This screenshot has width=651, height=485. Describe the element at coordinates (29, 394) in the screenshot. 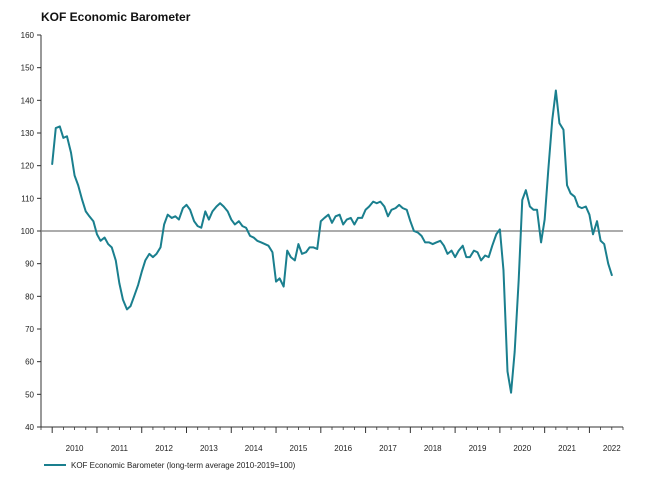

I see `y-tick-label: 50` at that location.